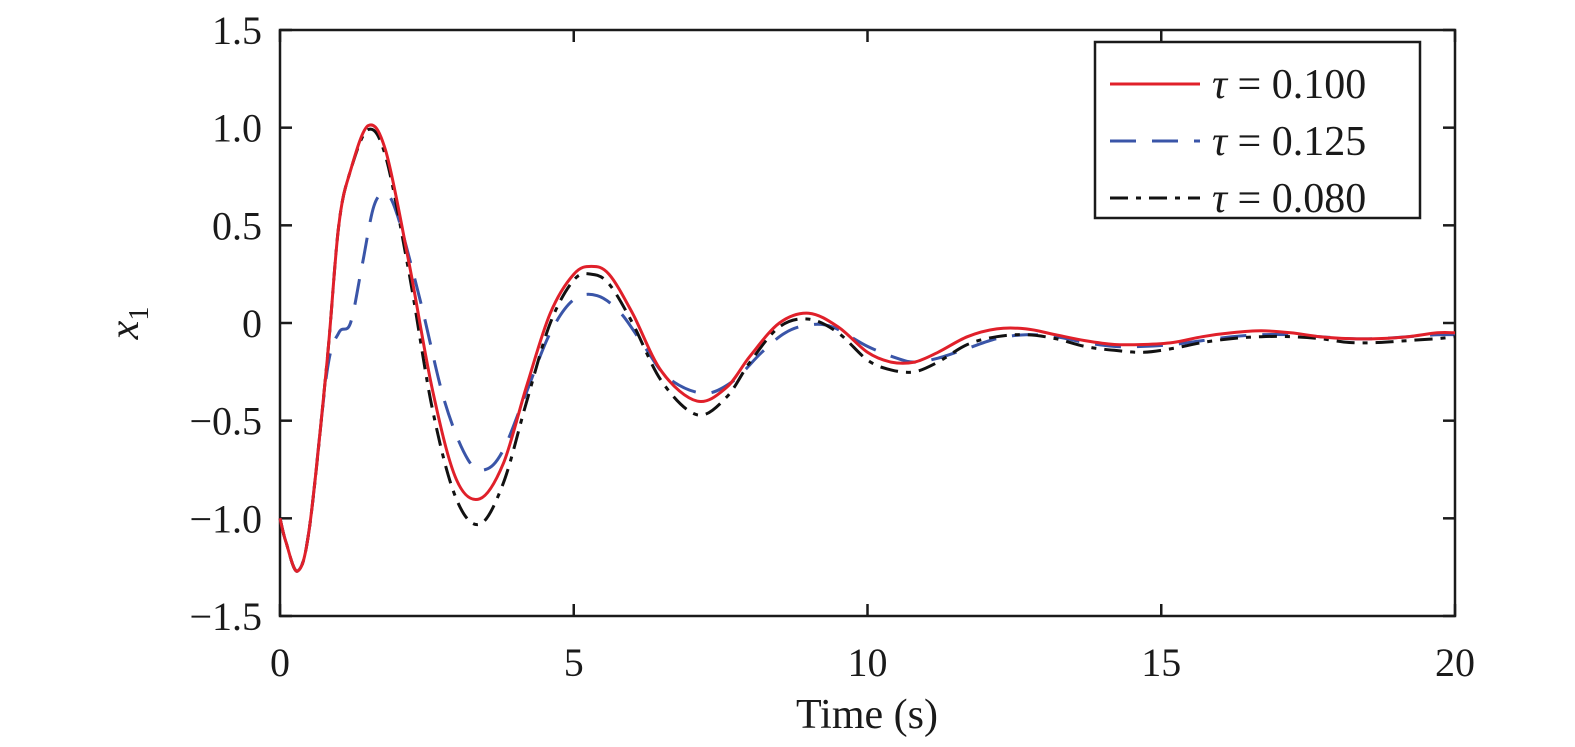 The image size is (1575, 747). I want to click on x-tick-label: 15, so click(1161, 662).